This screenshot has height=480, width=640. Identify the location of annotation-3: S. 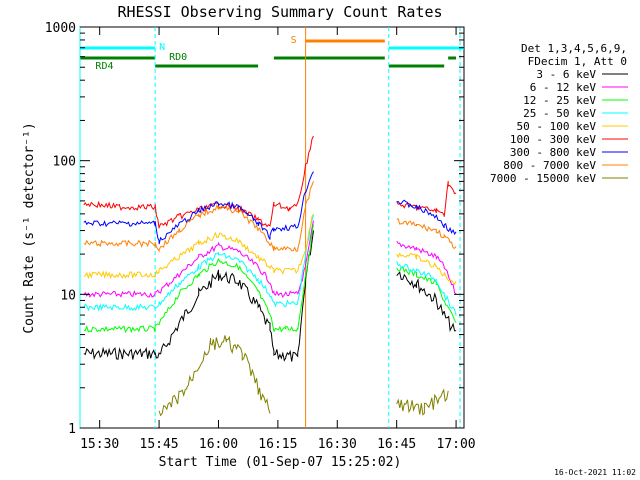
(294, 40).